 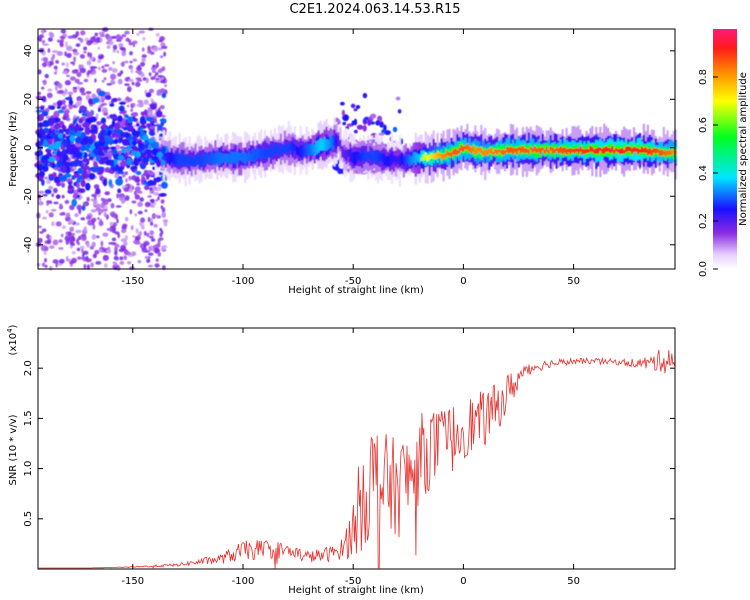 What do you see at coordinates (13, 449) in the screenshot?
I see `snr-y-label: SNR (10 * v/v)` at bounding box center [13, 449].